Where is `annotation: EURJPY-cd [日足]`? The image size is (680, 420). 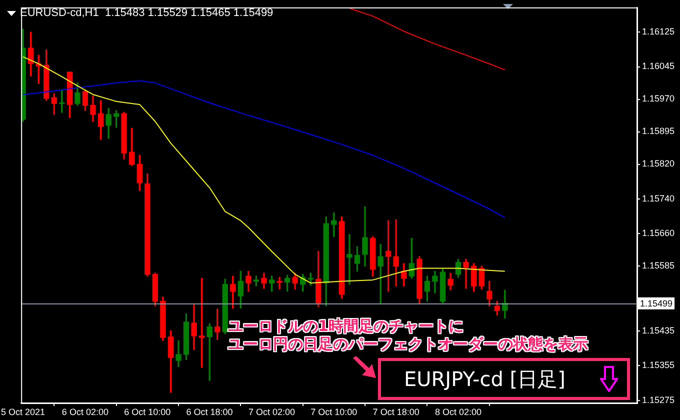
annotation: EURJPY-cd [日足] is located at coordinates (485, 379).